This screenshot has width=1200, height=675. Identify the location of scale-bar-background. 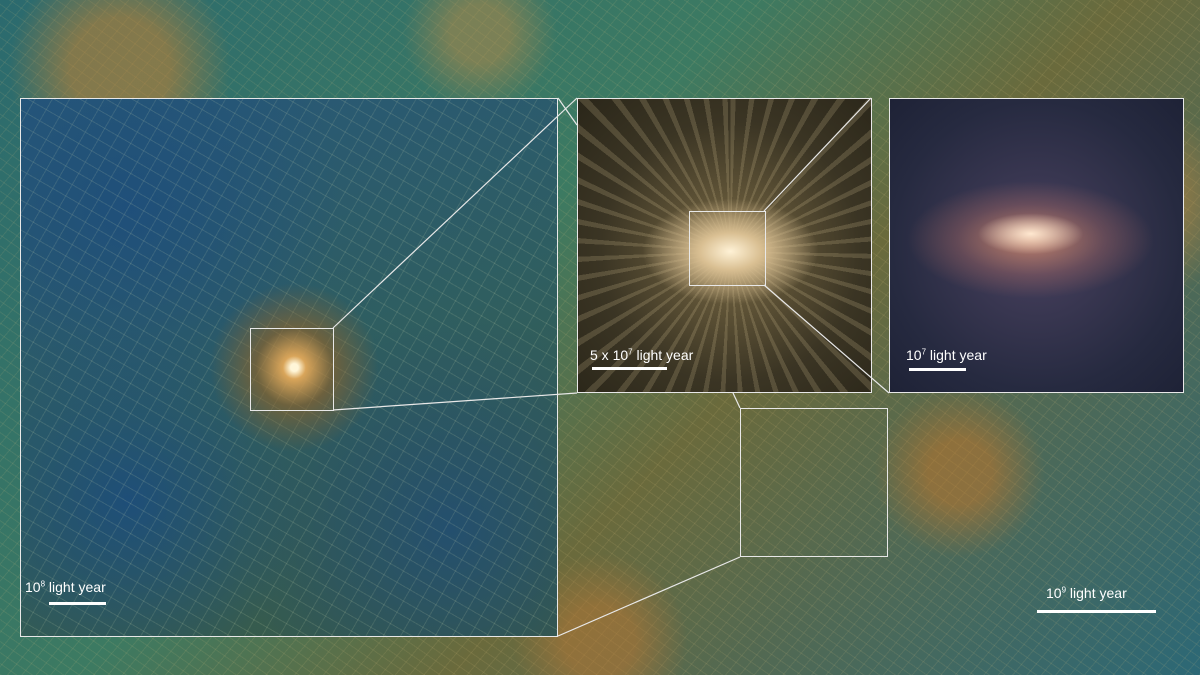
(1096, 611).